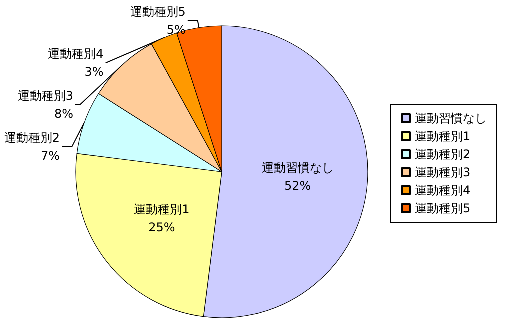  I want to click on legend-label: 運動習慣なし, so click(451, 119).